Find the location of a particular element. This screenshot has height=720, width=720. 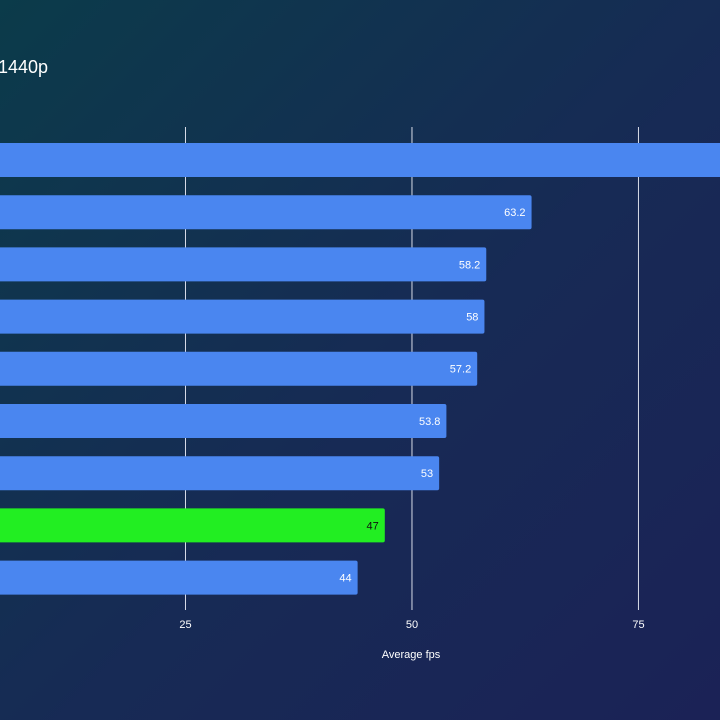

value-label: 47 is located at coordinates (373, 526).